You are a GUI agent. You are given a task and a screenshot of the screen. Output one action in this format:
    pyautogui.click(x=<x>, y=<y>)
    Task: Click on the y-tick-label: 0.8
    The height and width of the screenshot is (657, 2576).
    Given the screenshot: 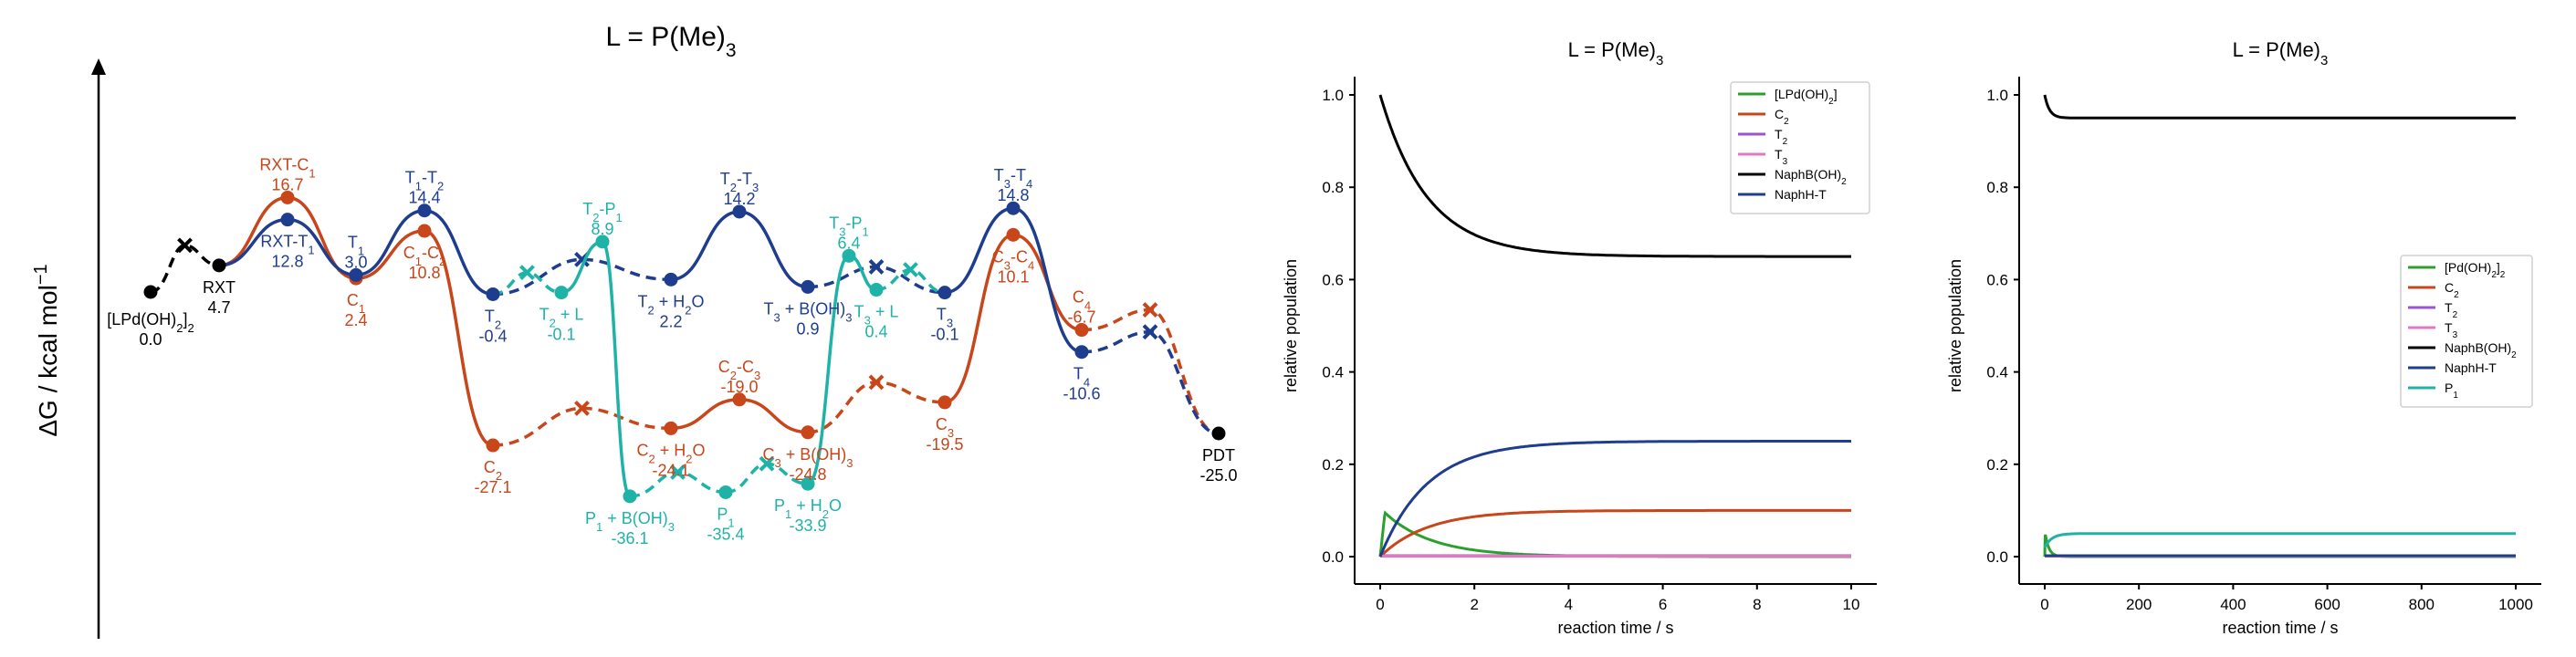 What is the action you would take?
    pyautogui.click(x=1997, y=187)
    